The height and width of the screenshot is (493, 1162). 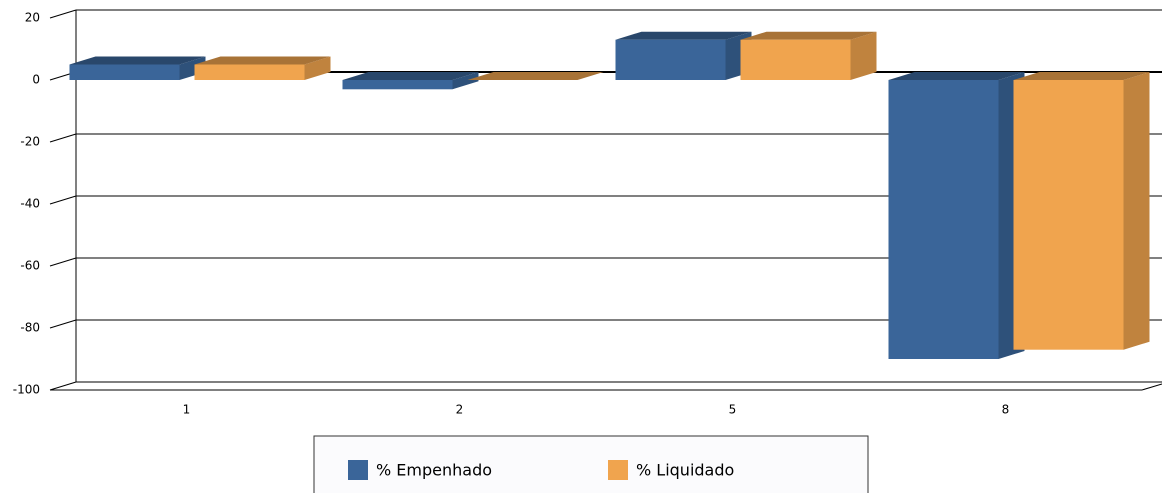 I want to click on legend-label: % Empenhado, so click(x=434, y=470).